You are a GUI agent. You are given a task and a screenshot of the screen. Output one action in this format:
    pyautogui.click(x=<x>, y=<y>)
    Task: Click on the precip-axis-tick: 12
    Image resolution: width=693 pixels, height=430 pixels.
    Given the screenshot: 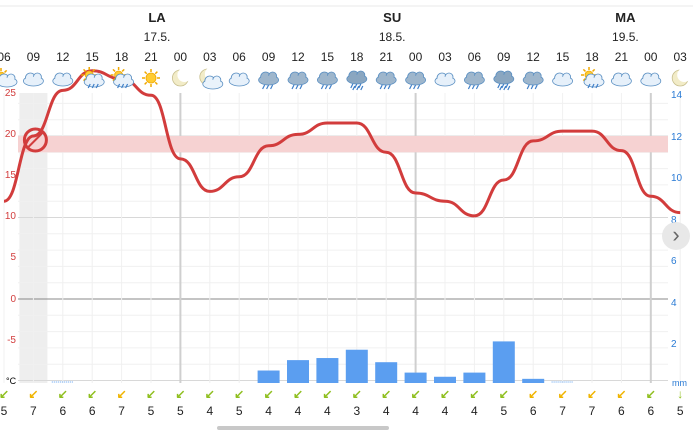 What is the action you would take?
    pyautogui.click(x=677, y=137)
    